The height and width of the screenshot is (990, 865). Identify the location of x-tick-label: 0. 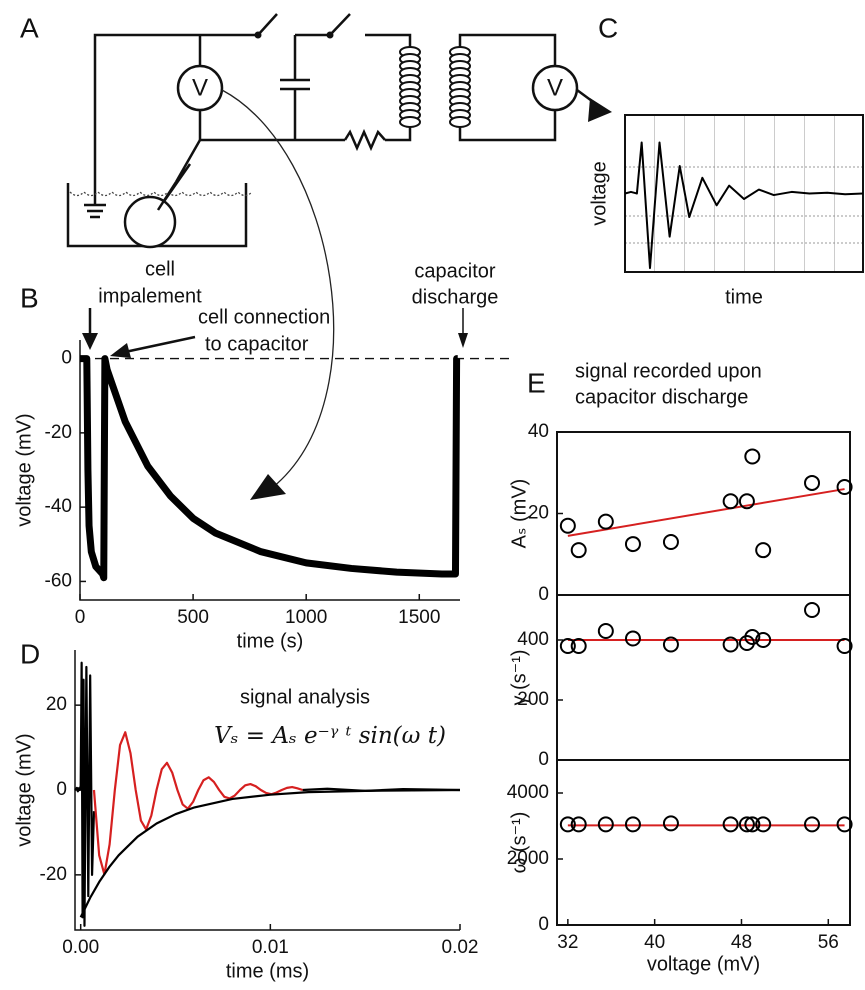
(80, 617).